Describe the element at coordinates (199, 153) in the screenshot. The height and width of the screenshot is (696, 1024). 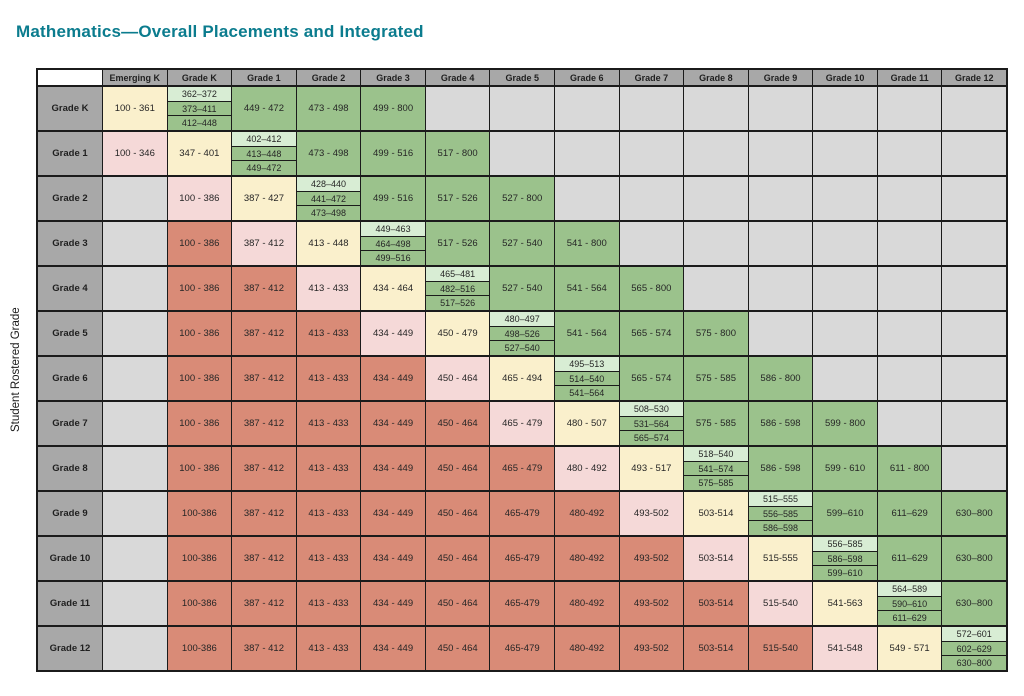
I see `placement-cell: 347 - 401` at that location.